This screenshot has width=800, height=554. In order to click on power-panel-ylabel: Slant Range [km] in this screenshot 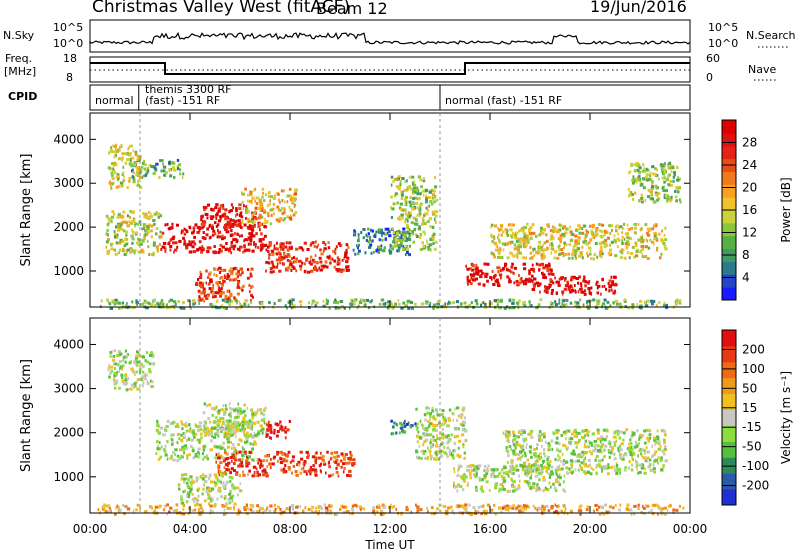, I will do `click(26, 210)`.